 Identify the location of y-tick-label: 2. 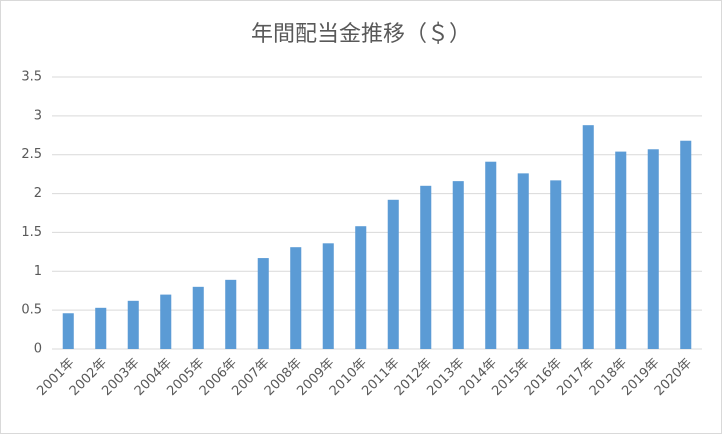
(38, 193).